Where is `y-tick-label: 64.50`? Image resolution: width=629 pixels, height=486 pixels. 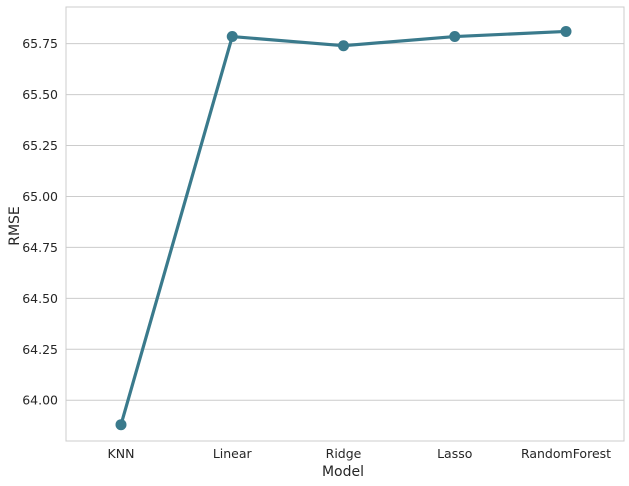
y-tick-label: 64.50 is located at coordinates (40, 298).